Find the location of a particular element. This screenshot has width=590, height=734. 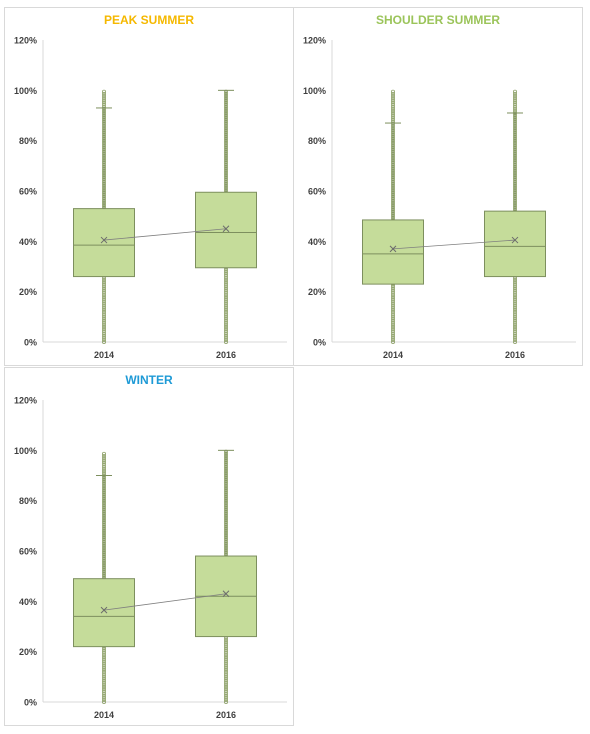

mean-line is located at coordinates (165, 234).